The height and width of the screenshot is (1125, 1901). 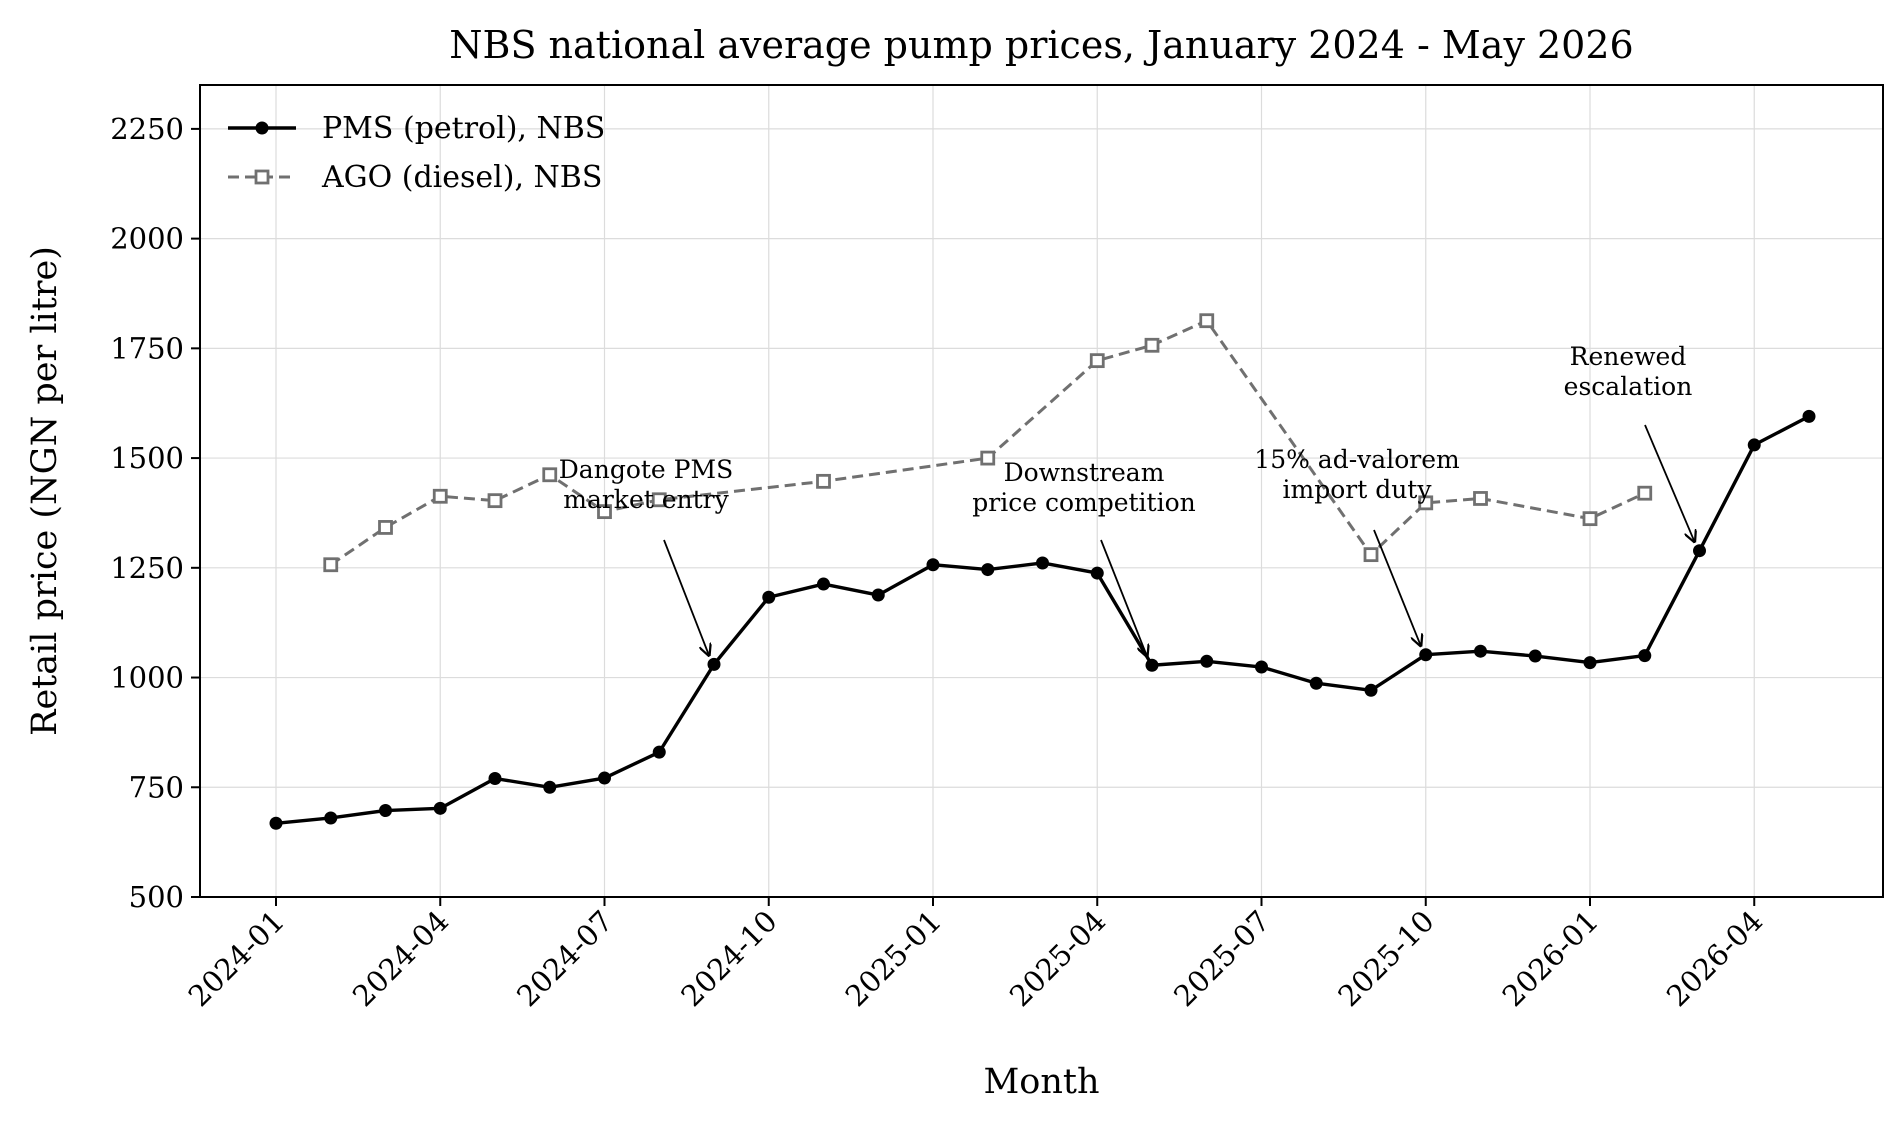 What do you see at coordinates (1358, 489) in the screenshot?
I see `annotation-line: import duty` at bounding box center [1358, 489].